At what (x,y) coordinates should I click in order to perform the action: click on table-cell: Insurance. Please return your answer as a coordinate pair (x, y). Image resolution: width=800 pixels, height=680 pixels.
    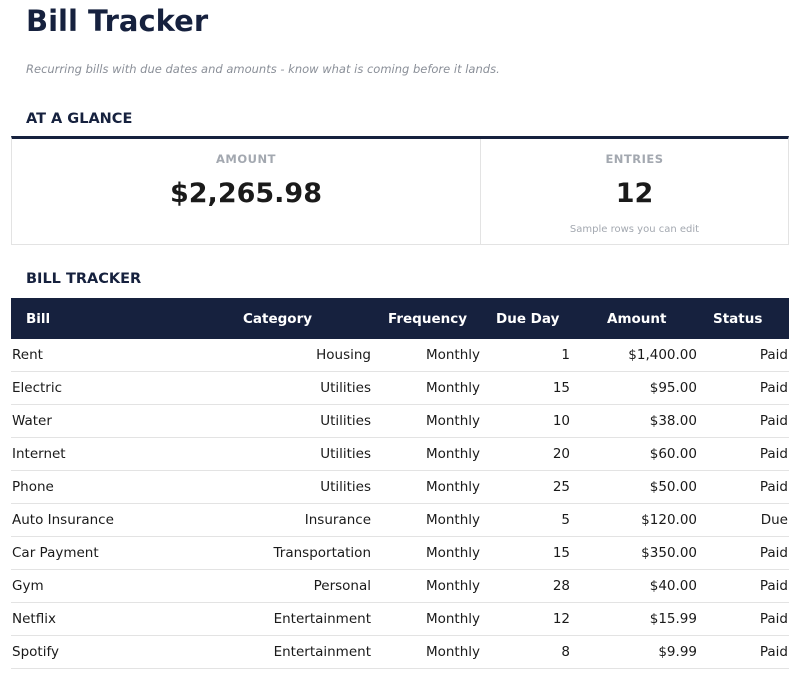
    Looking at the image, I should click on (302, 520).